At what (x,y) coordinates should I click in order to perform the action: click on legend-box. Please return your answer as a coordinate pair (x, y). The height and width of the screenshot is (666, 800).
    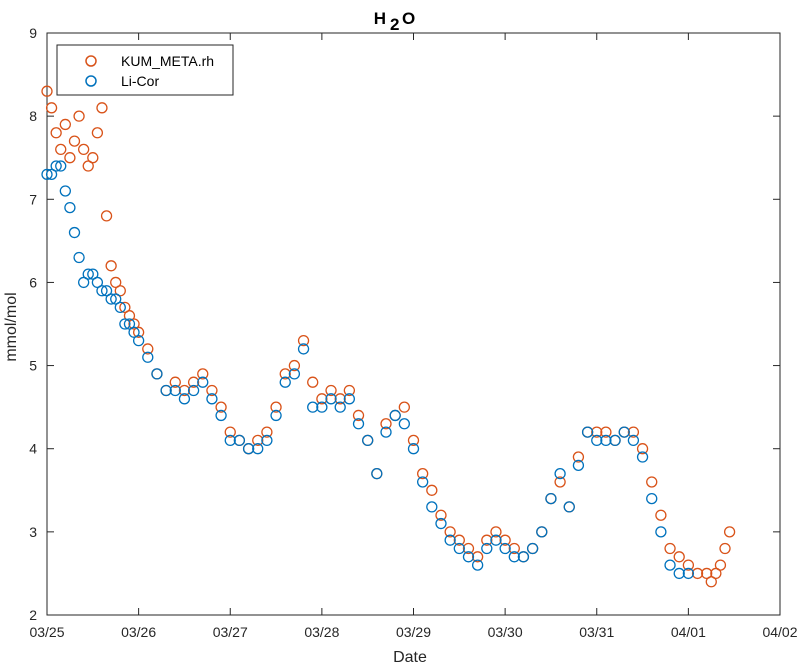
    Looking at the image, I should click on (145, 70).